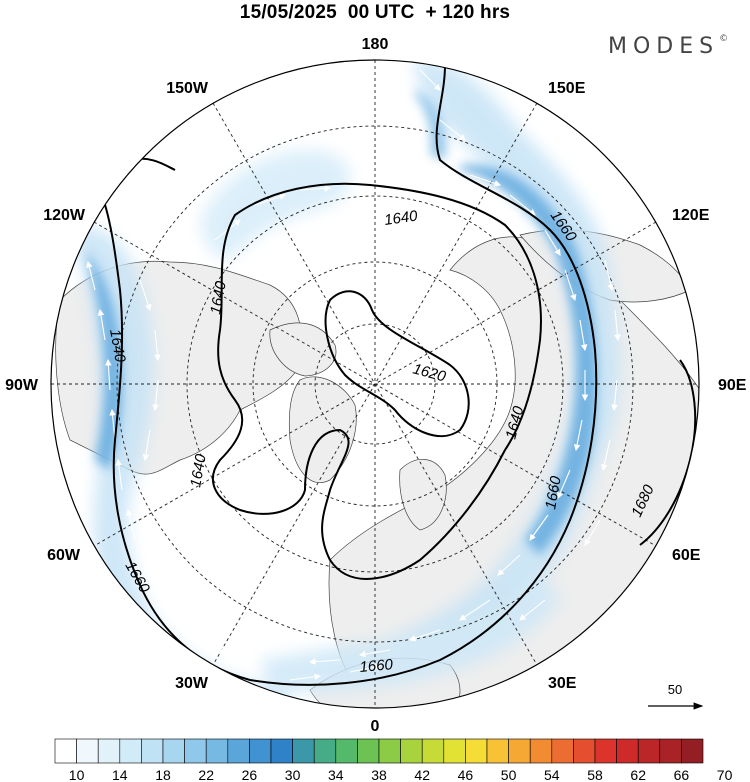 This screenshot has height=782, width=750. Describe the element at coordinates (732, 385) in the screenshot. I see `lon-label-90e: 90E` at that location.